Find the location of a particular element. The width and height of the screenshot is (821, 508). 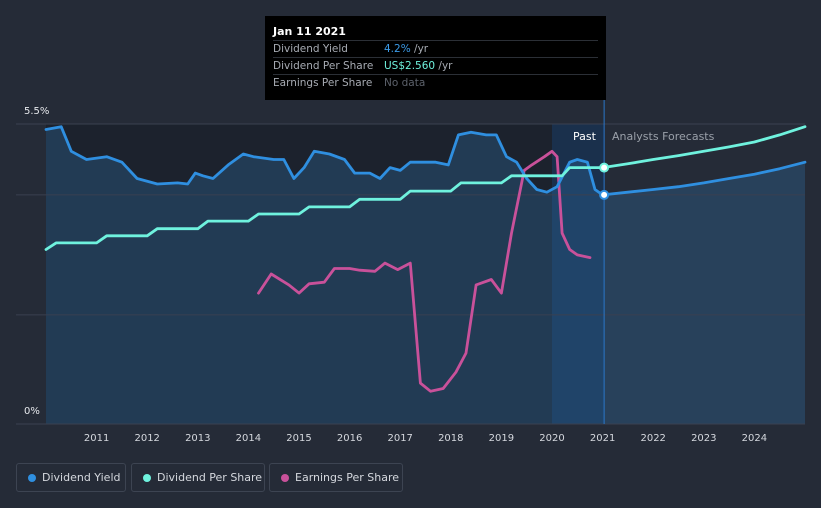

past-region-label: Past is located at coordinates (584, 136).